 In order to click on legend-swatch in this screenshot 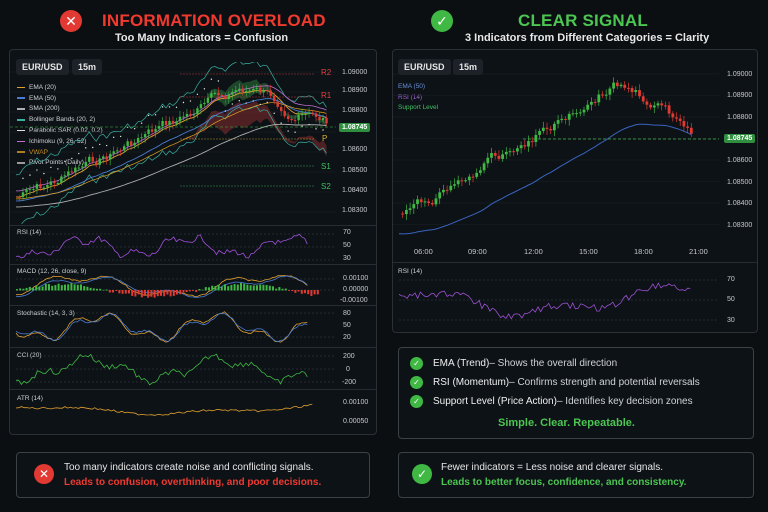, I will do `click(21, 98)`.